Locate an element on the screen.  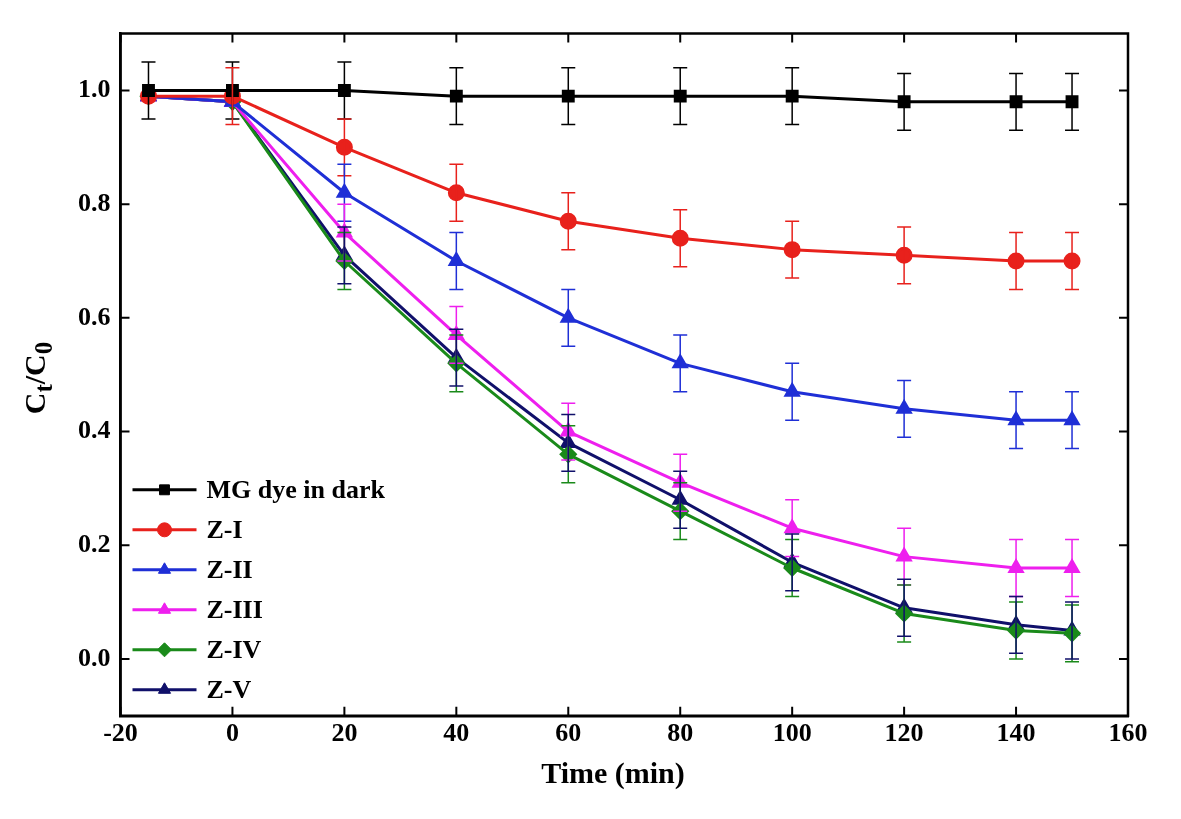
legend-label: Z-III is located at coordinates (234, 609).